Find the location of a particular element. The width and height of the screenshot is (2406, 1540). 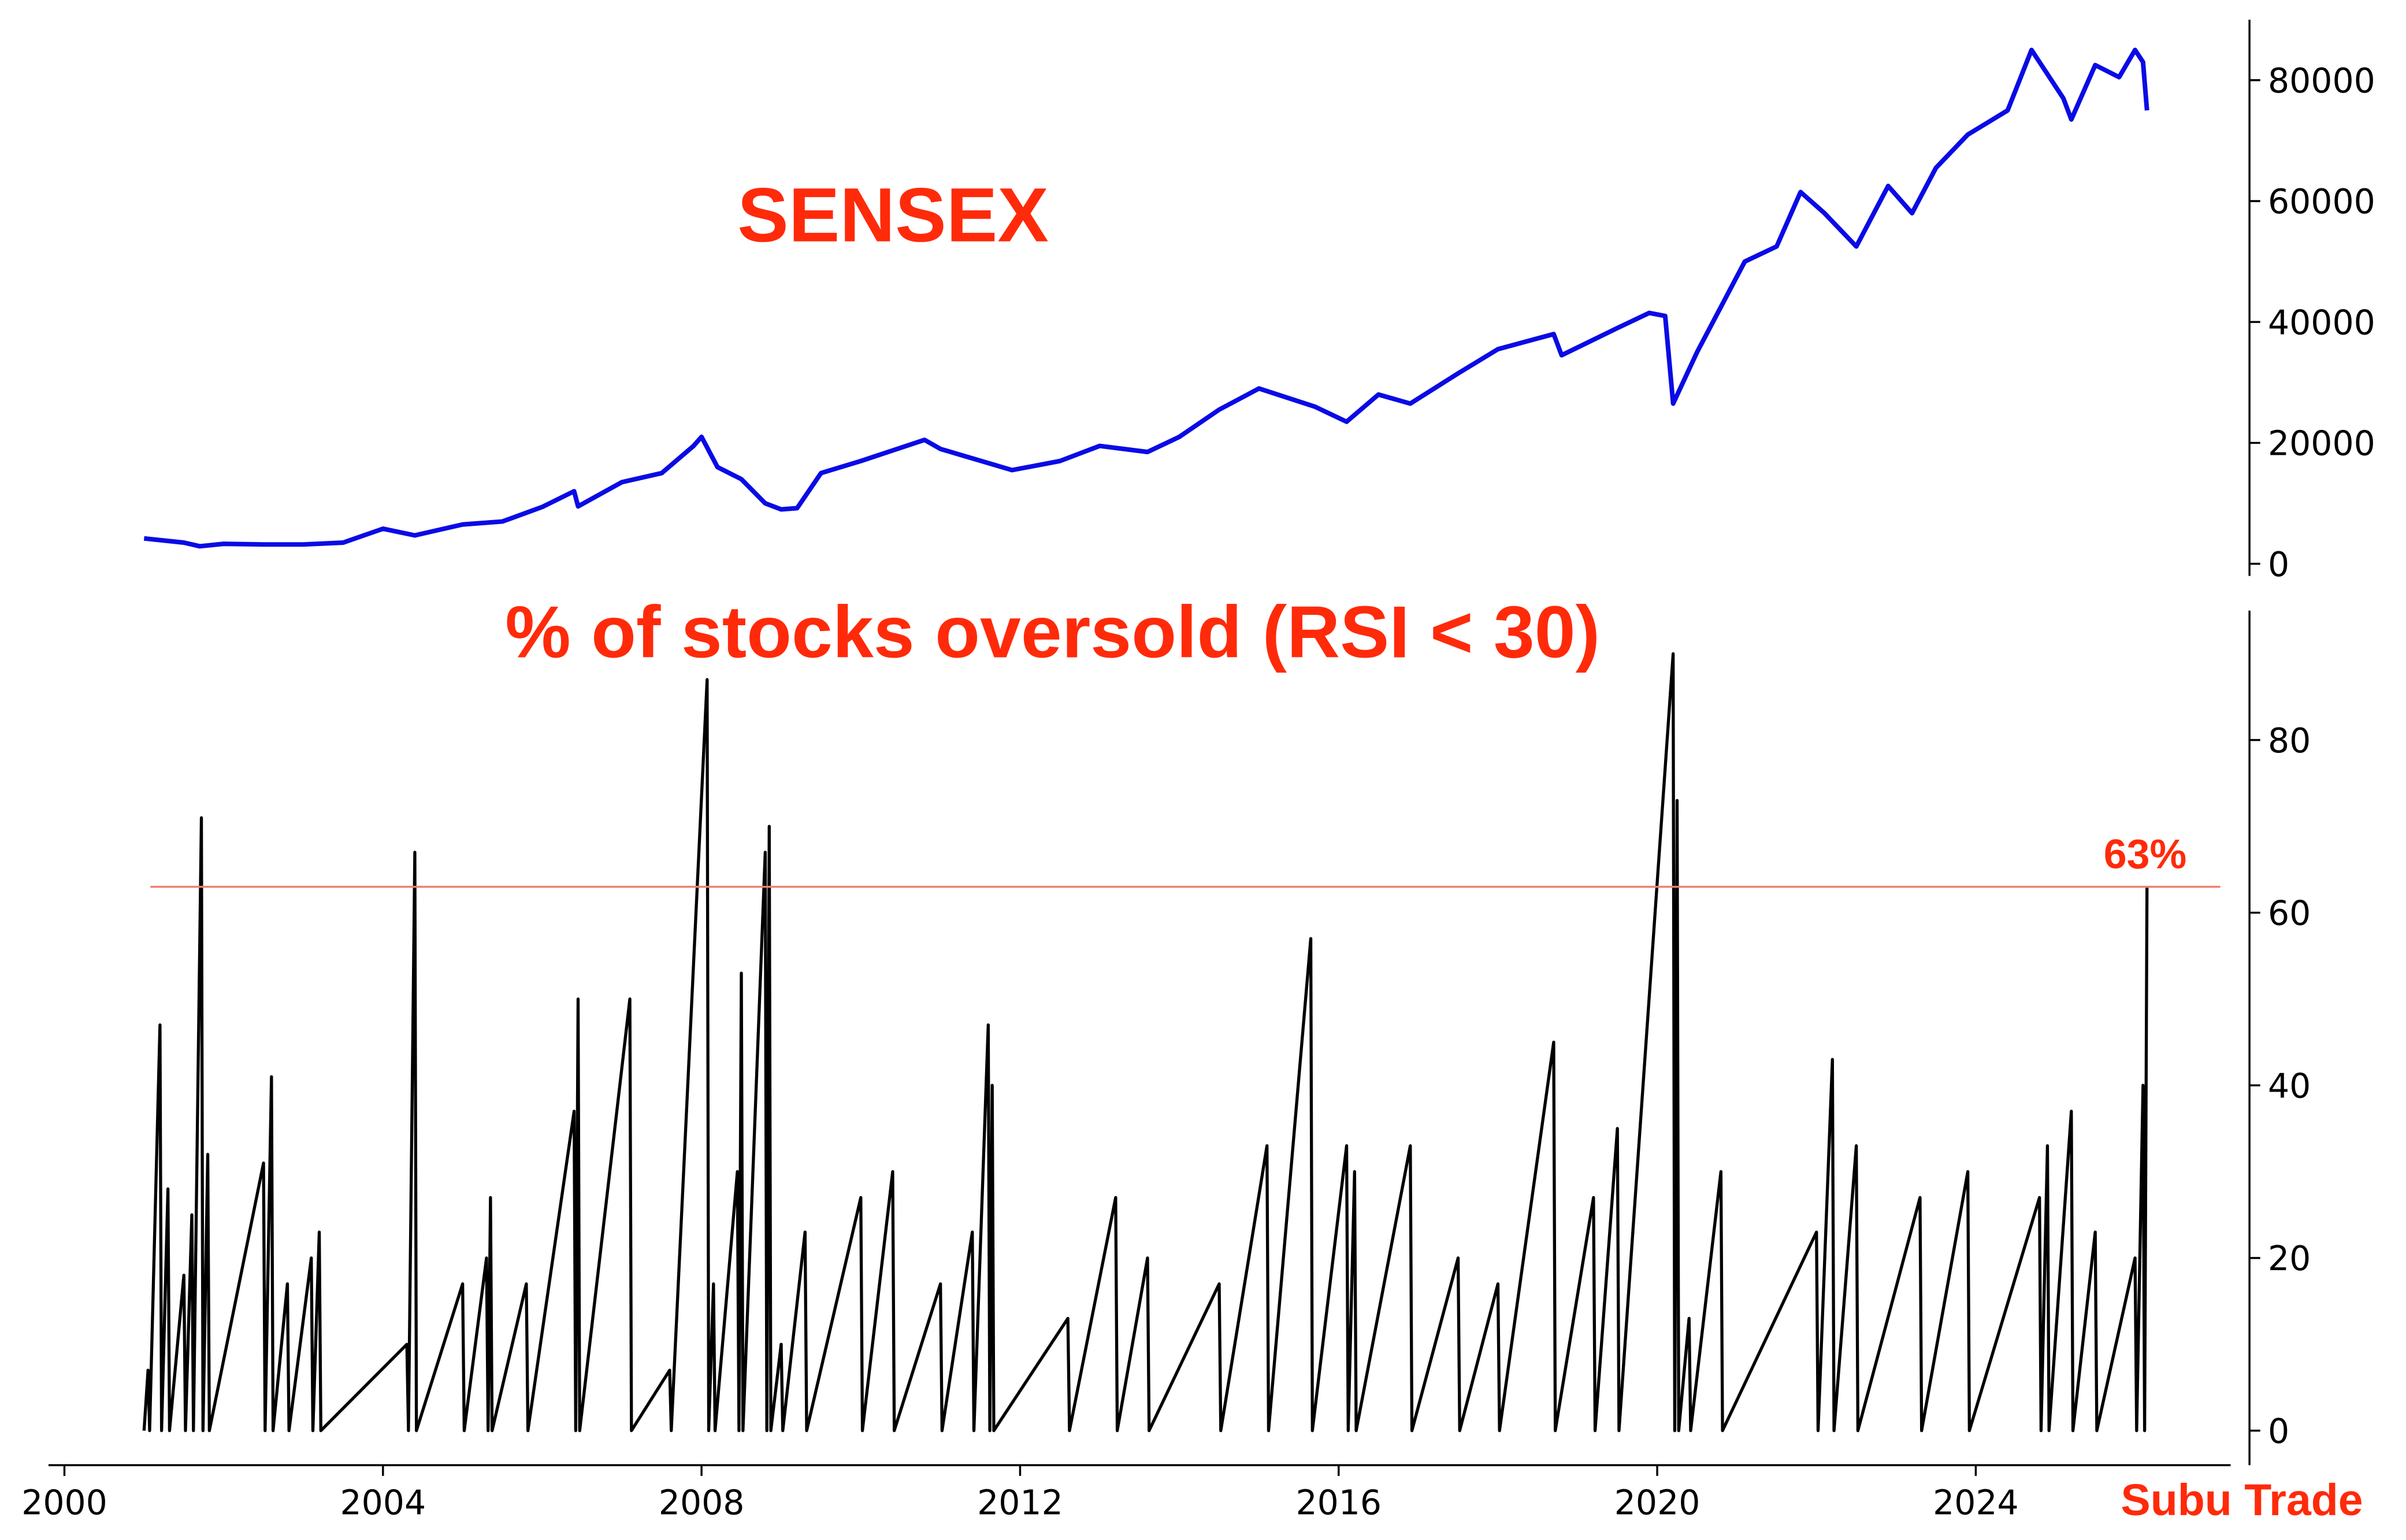

watermark: Subu Trade is located at coordinates (2242, 1500).